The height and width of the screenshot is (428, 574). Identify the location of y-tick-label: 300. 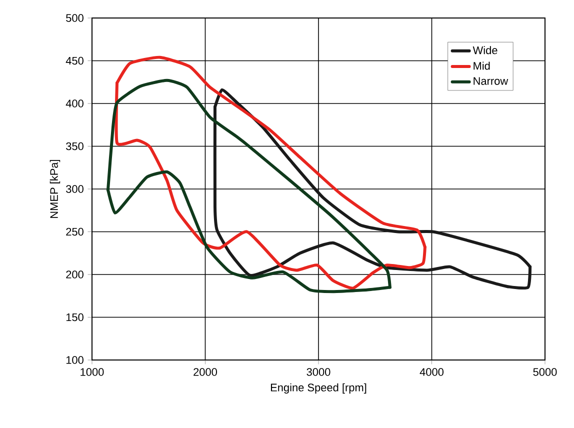
(75, 189).